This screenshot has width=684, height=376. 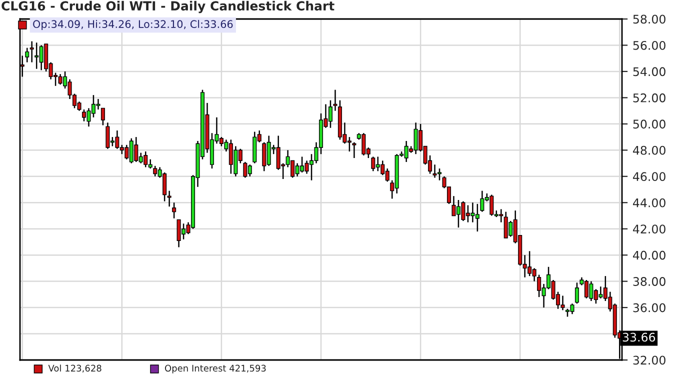 What do you see at coordinates (649, 229) in the screenshot?
I see `y-tick-label: 42.00` at bounding box center [649, 229].